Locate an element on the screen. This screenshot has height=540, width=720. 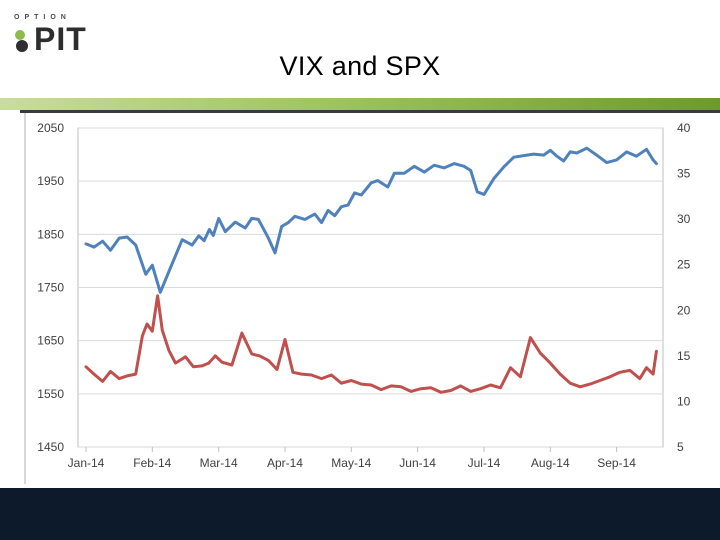
x-tick-label: Apr-14 is located at coordinates (285, 463).